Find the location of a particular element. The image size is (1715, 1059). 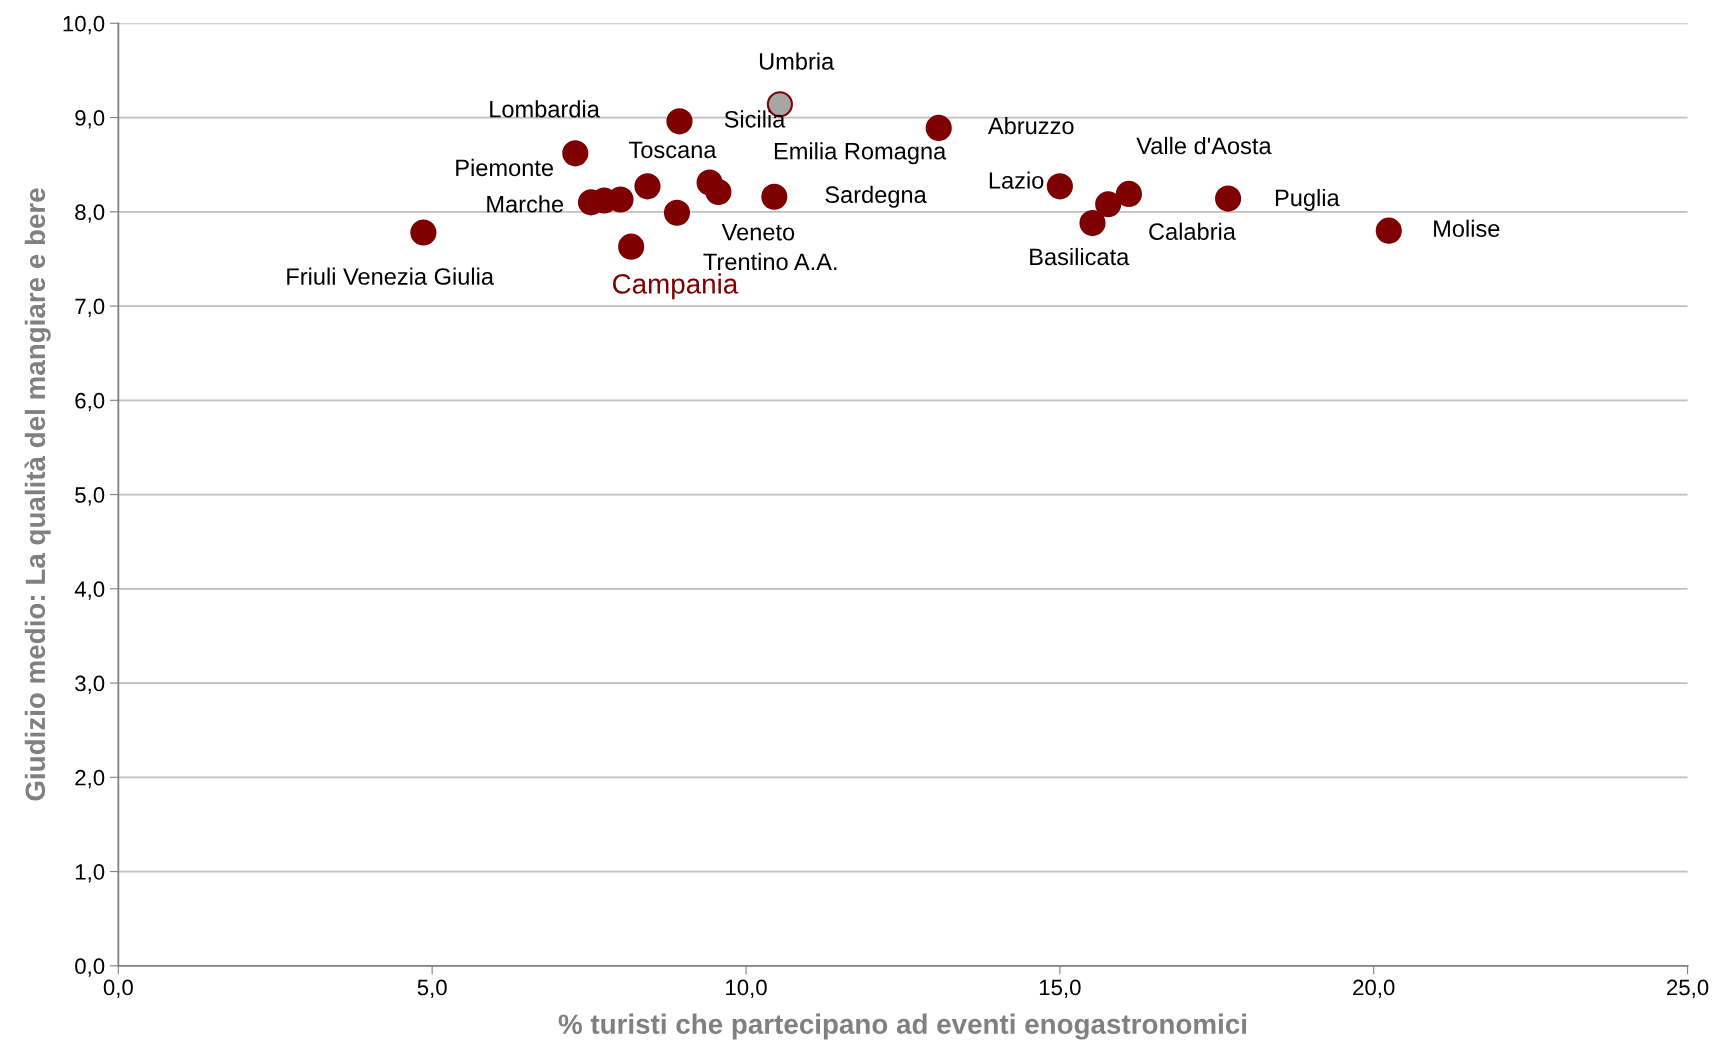

annotation: Campania is located at coordinates (676, 286).